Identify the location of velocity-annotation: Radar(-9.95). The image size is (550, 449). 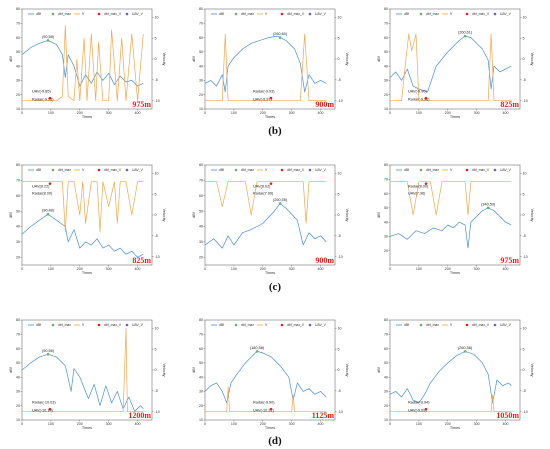
(43, 100).